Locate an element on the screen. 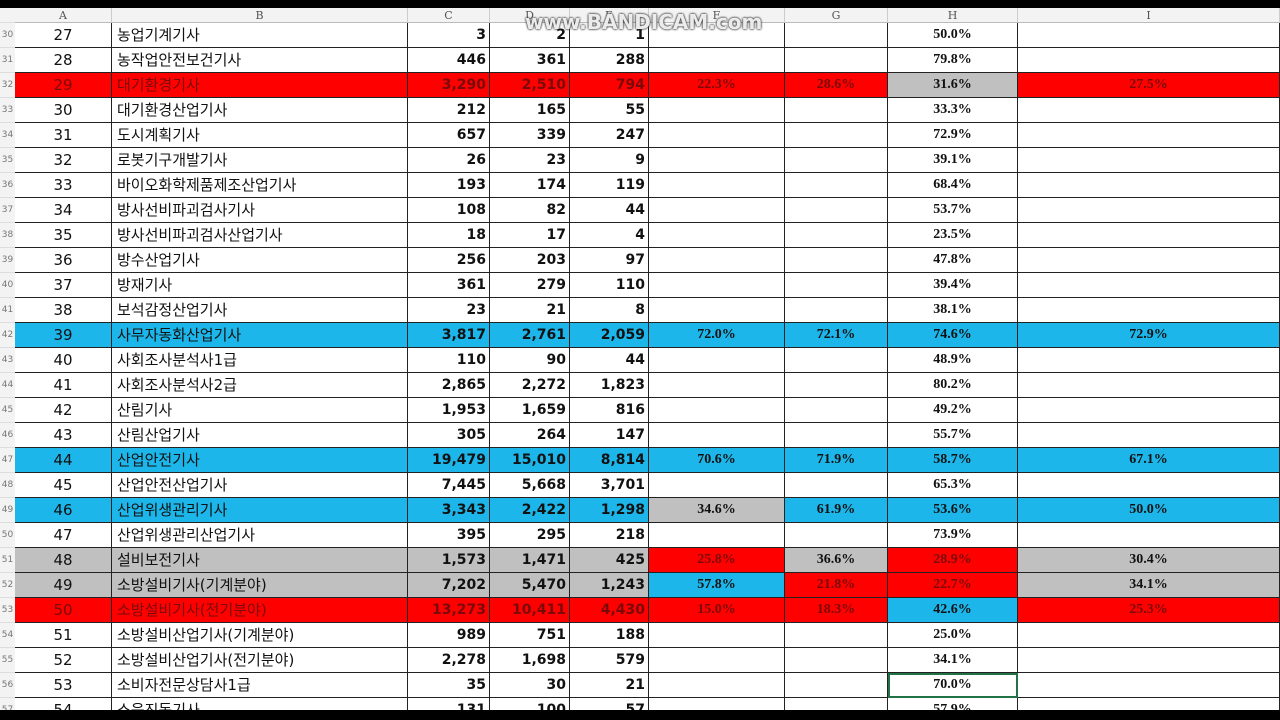 The image size is (1280, 720). cell: 47 is located at coordinates (63, 535).